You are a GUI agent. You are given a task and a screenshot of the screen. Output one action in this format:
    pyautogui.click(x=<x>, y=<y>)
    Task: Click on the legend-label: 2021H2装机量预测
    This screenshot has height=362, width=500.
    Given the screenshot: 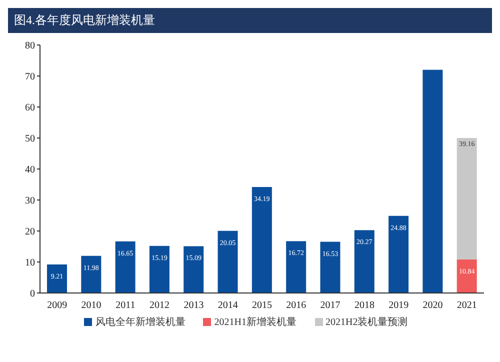 What is the action you would take?
    pyautogui.click(x=366, y=322)
    